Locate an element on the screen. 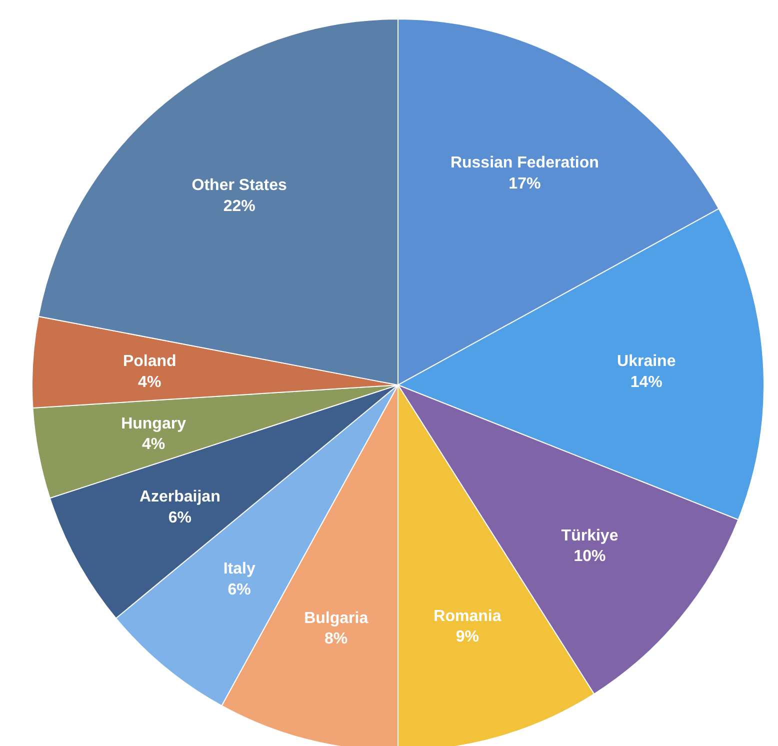 This screenshot has height=746, width=778. slice-label: Russian Federation is located at coordinates (524, 163).